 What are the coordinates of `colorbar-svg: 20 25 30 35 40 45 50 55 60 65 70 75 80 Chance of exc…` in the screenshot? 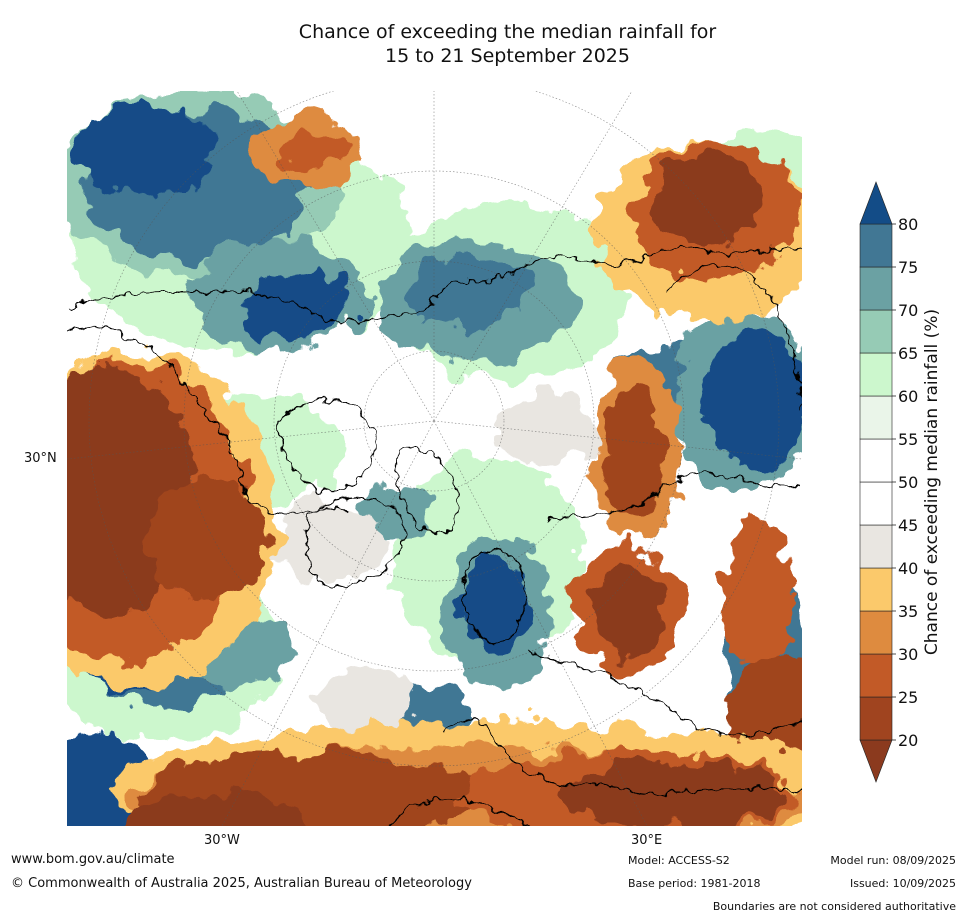 It's located at (900, 482).